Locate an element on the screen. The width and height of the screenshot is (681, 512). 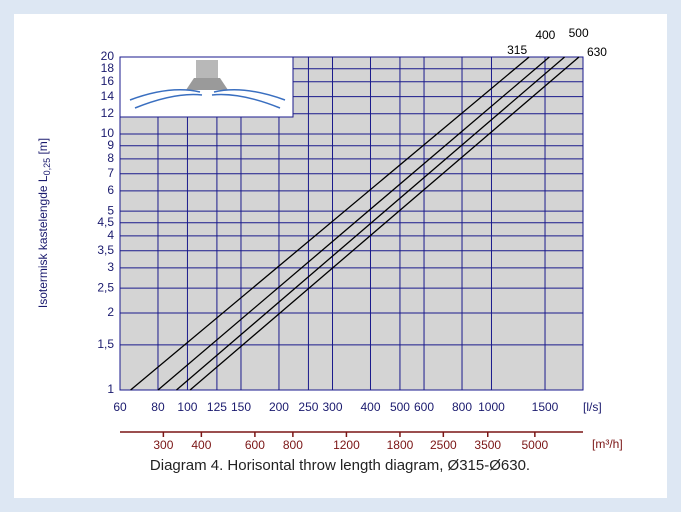
y-label-sub: 0,25 is located at coordinates (47, 167).